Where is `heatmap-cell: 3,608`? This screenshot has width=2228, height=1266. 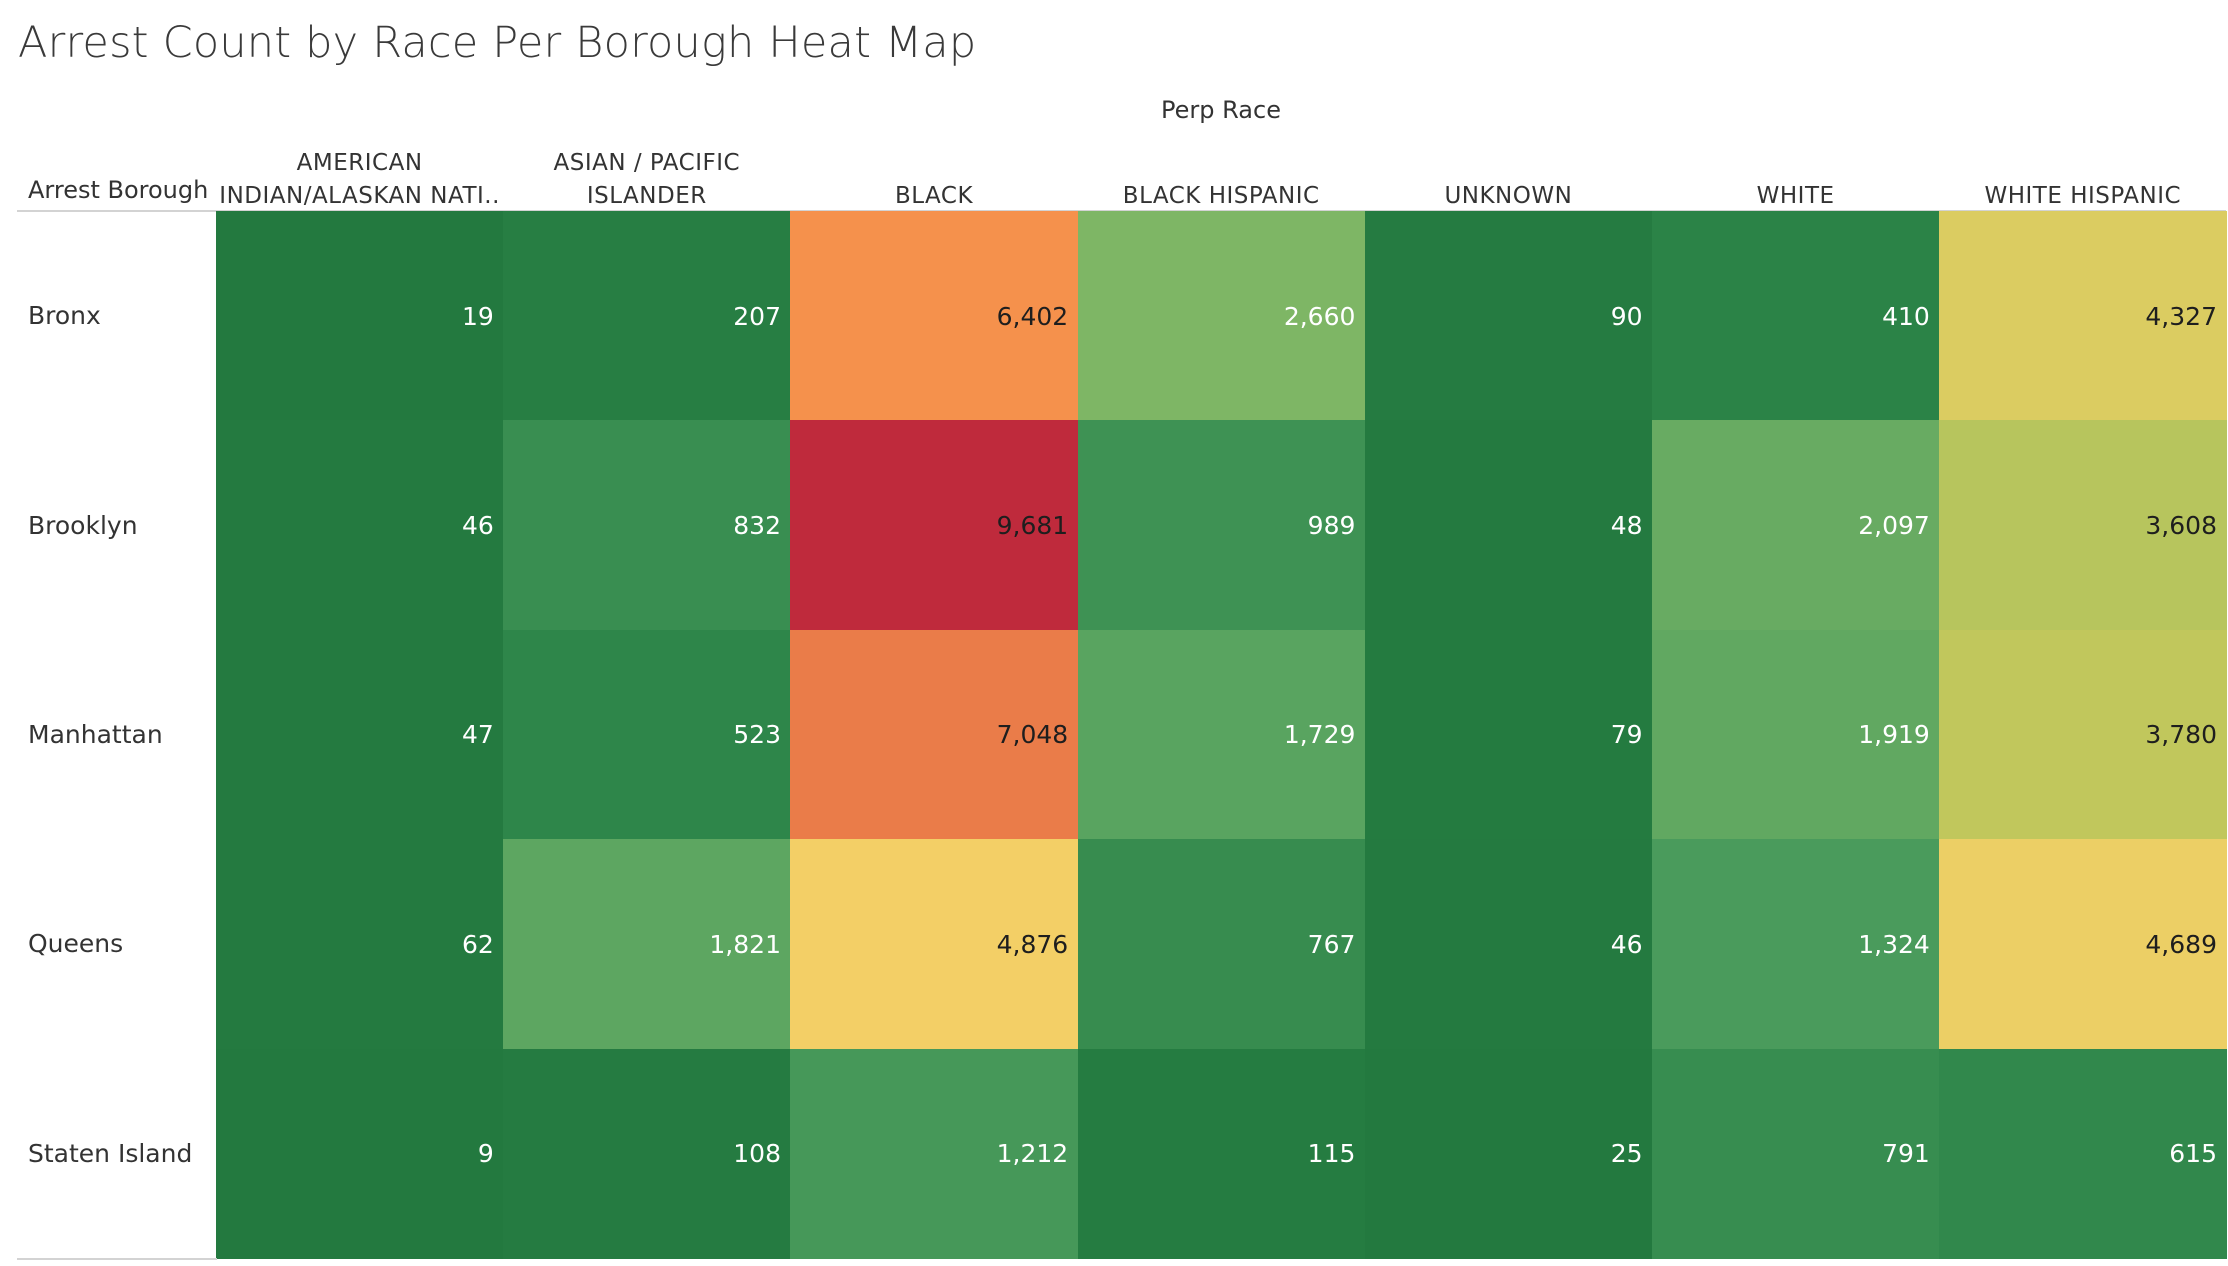
heatmap-cell: 3,608 is located at coordinates (2083, 525).